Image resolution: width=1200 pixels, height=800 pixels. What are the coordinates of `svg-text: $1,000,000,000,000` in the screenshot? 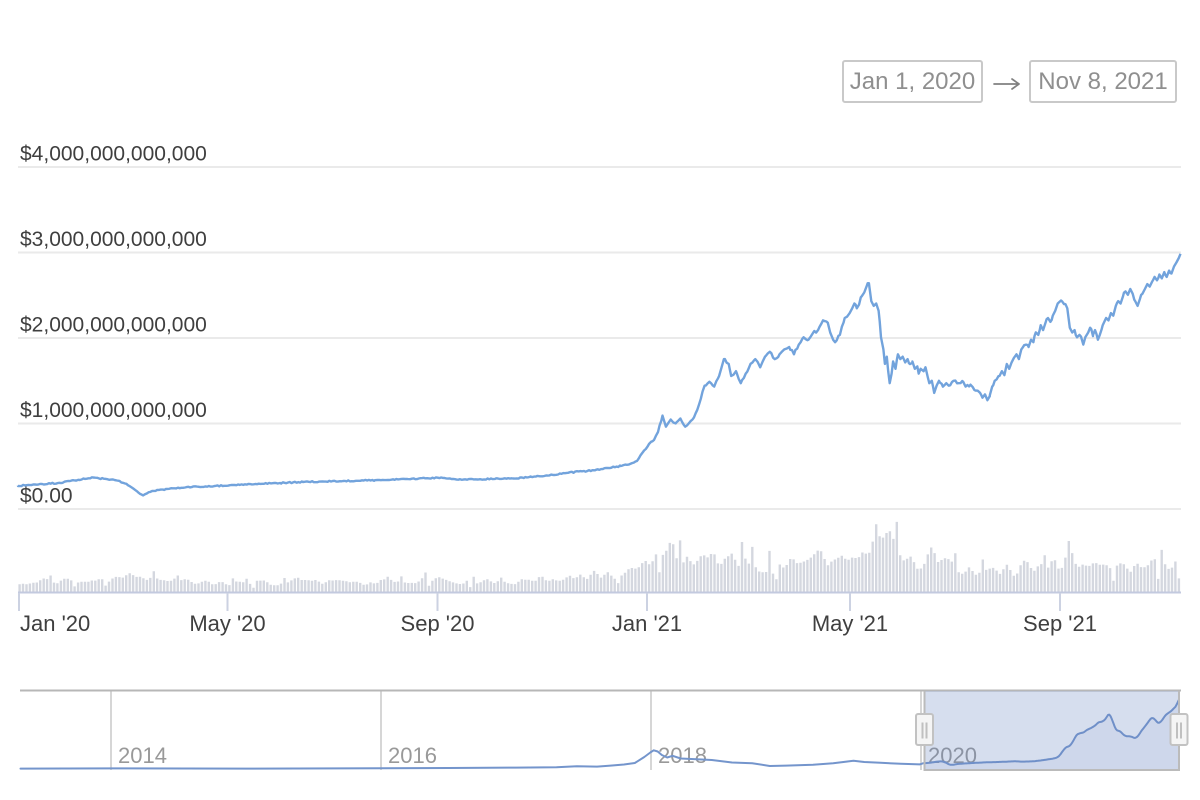 It's located at (113, 410).